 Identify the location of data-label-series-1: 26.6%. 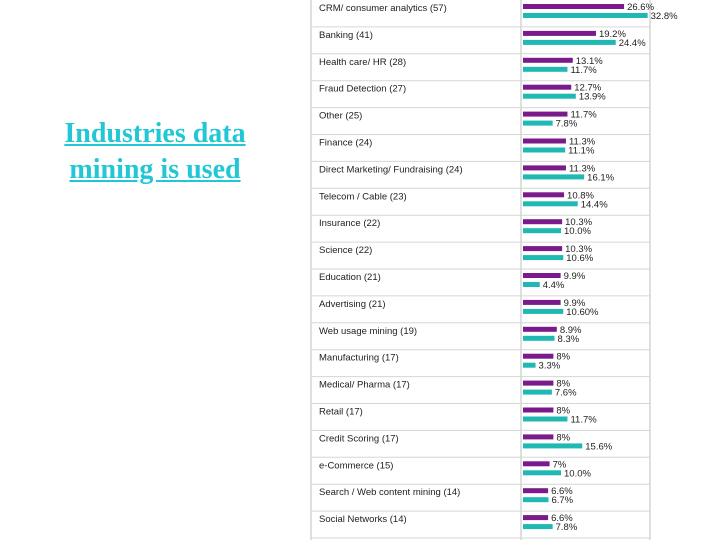
(640, 7).